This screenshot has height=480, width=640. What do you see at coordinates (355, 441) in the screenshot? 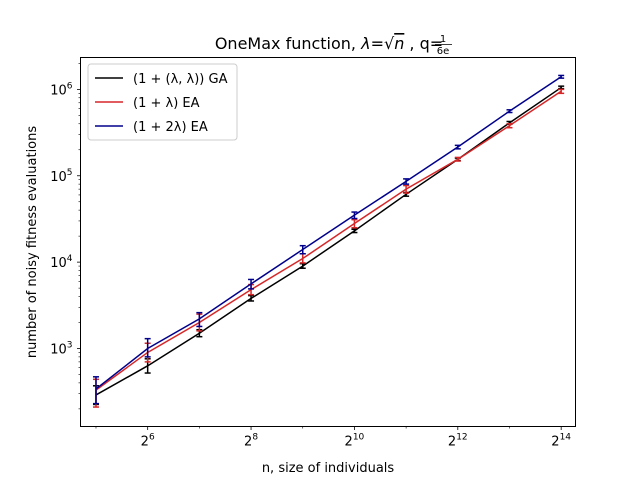
I see `x-tick-label: 210` at bounding box center [355, 441].